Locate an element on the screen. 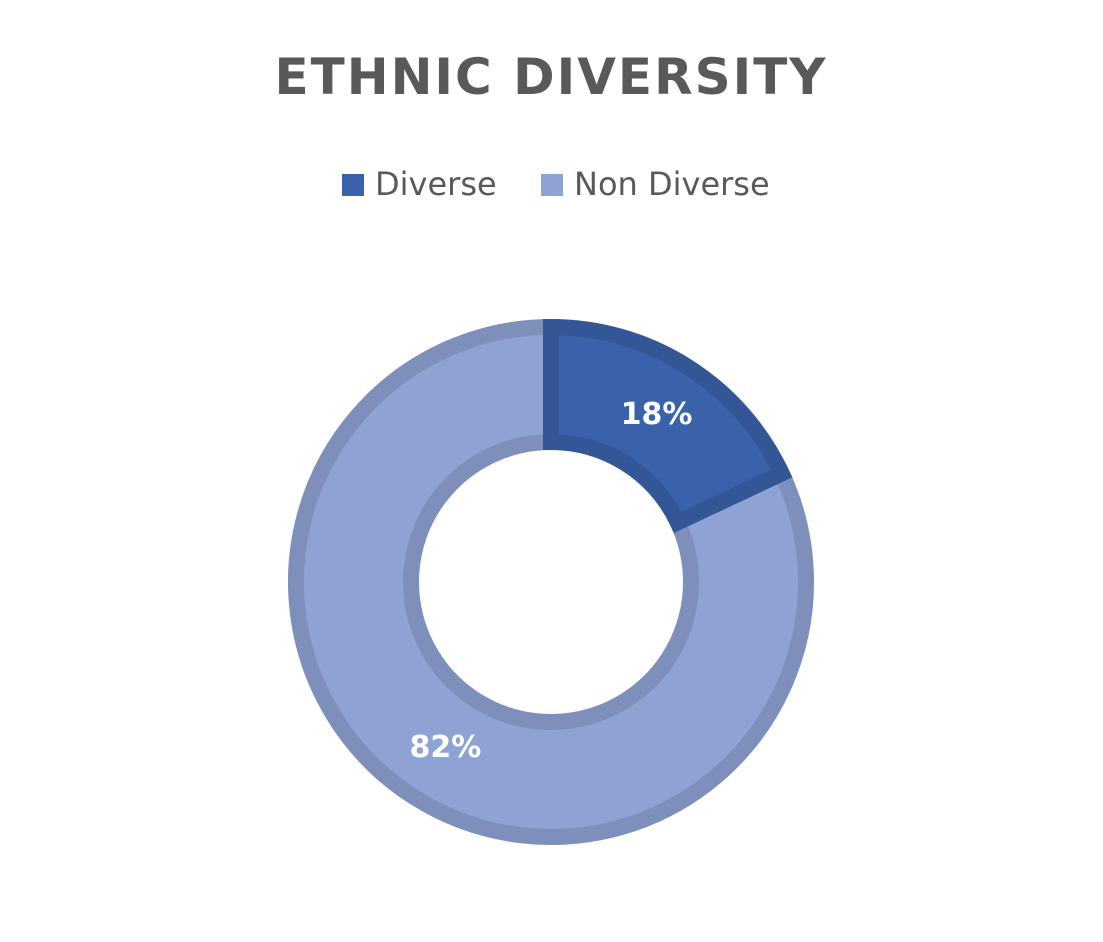  data-label: 82% is located at coordinates (446, 747).